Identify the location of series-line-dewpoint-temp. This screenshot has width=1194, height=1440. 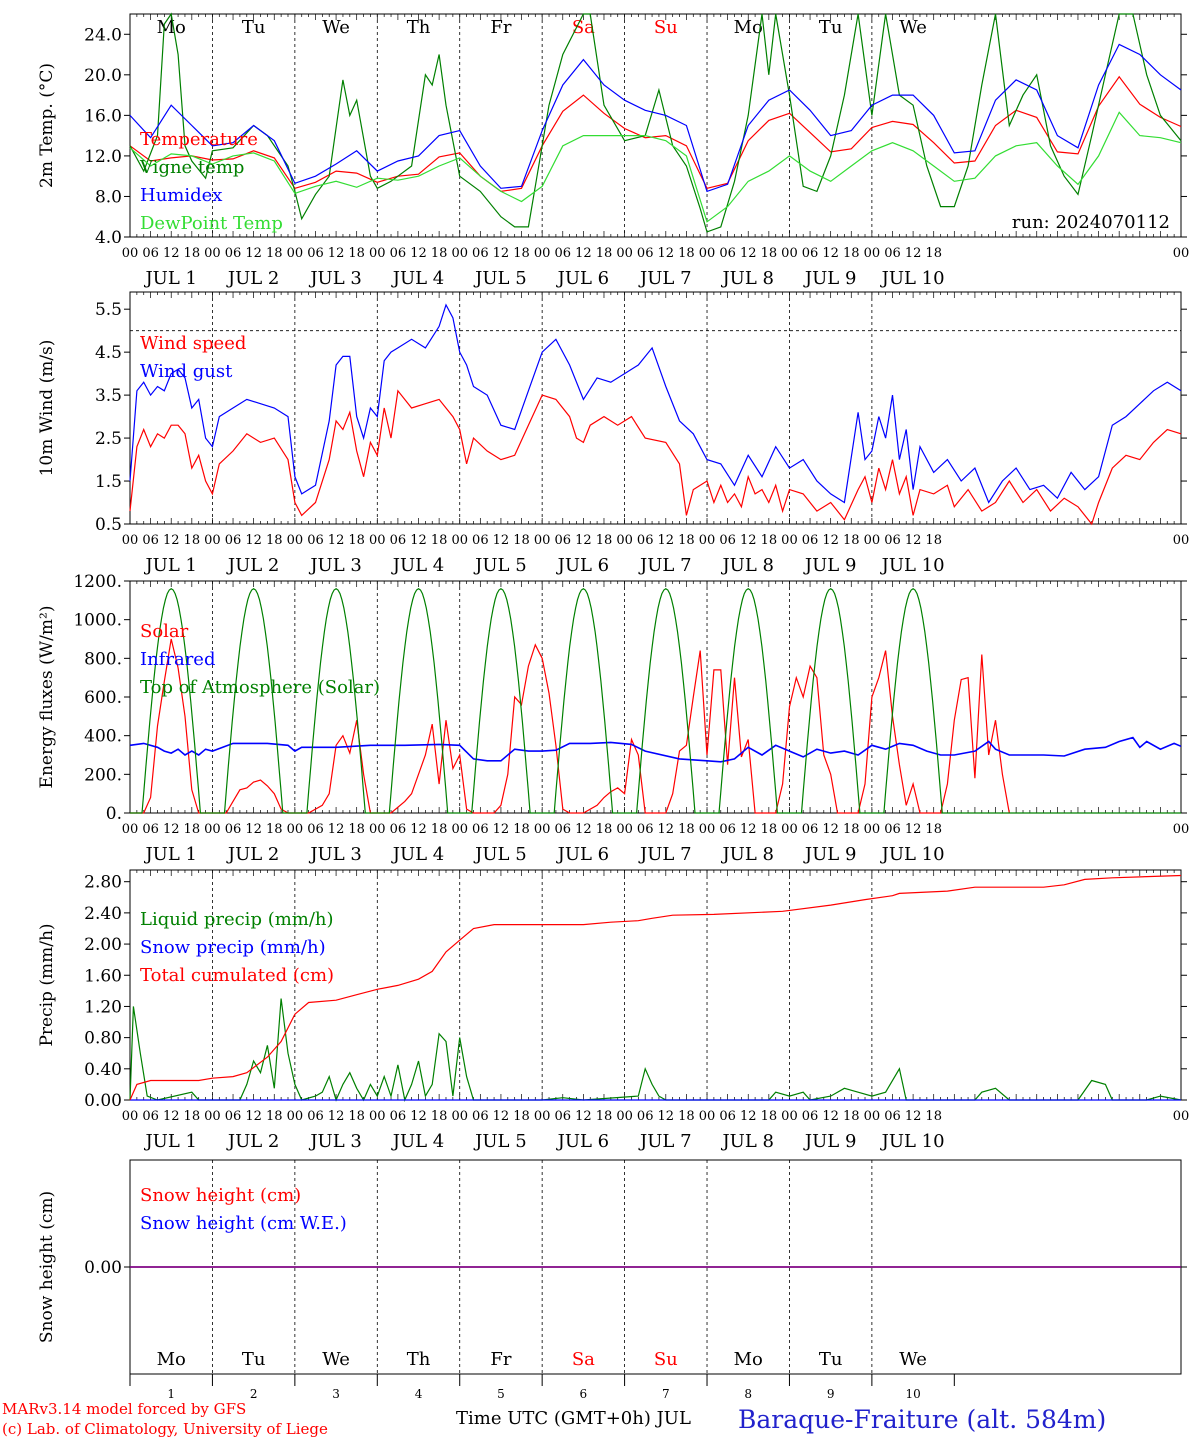
(655, 167).